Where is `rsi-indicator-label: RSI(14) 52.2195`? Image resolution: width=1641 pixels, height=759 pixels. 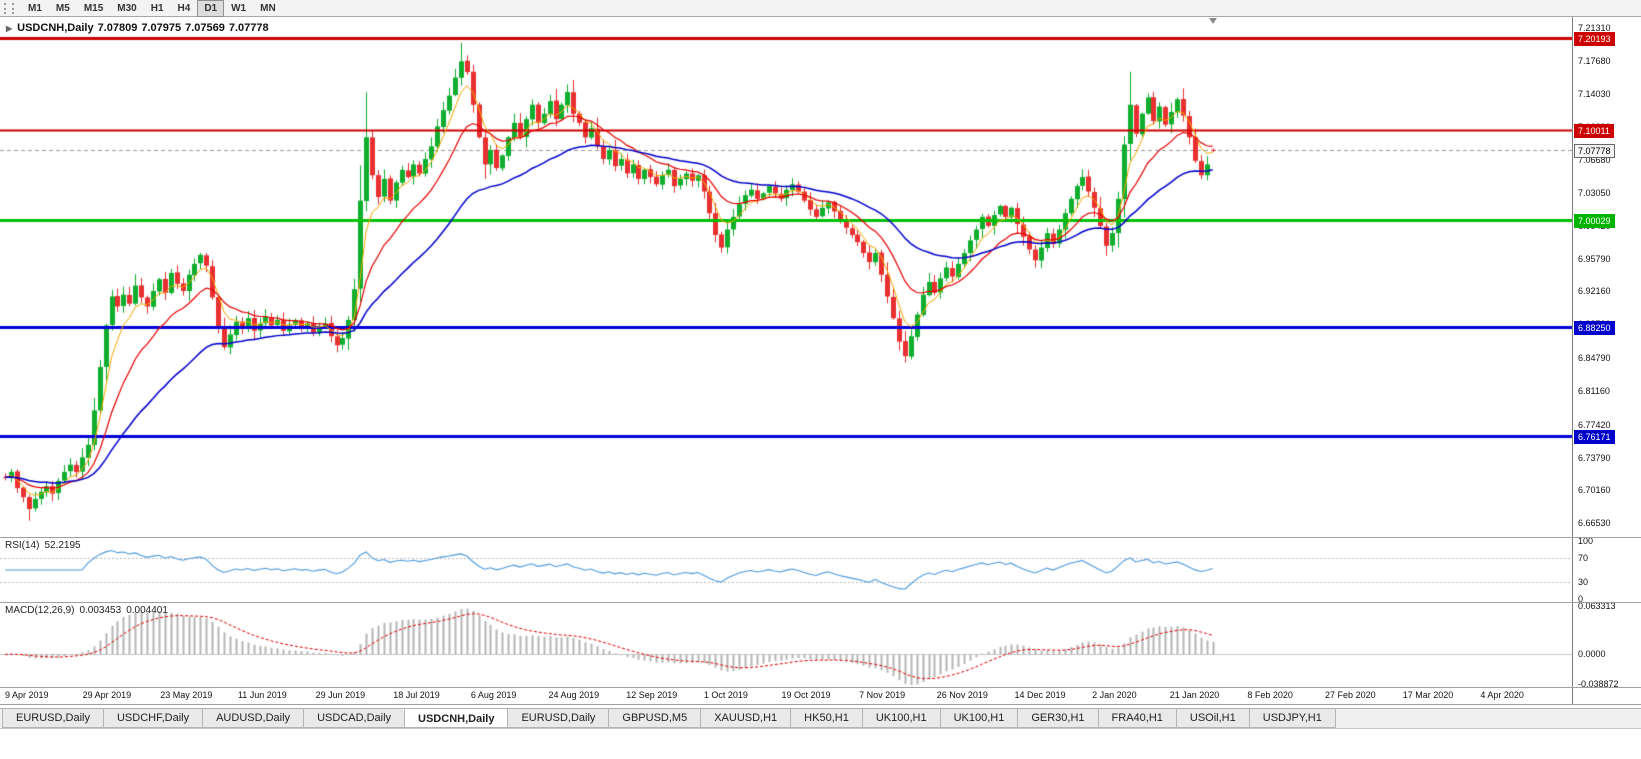 rsi-indicator-label: RSI(14) 52.2195 is located at coordinates (45, 545).